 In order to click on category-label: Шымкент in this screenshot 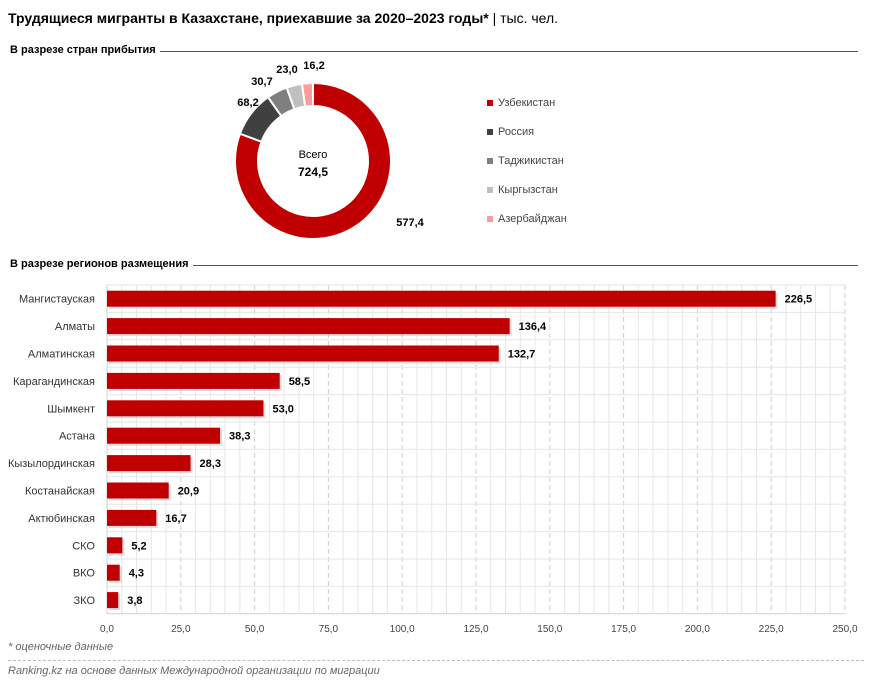, I will do `click(71, 409)`.